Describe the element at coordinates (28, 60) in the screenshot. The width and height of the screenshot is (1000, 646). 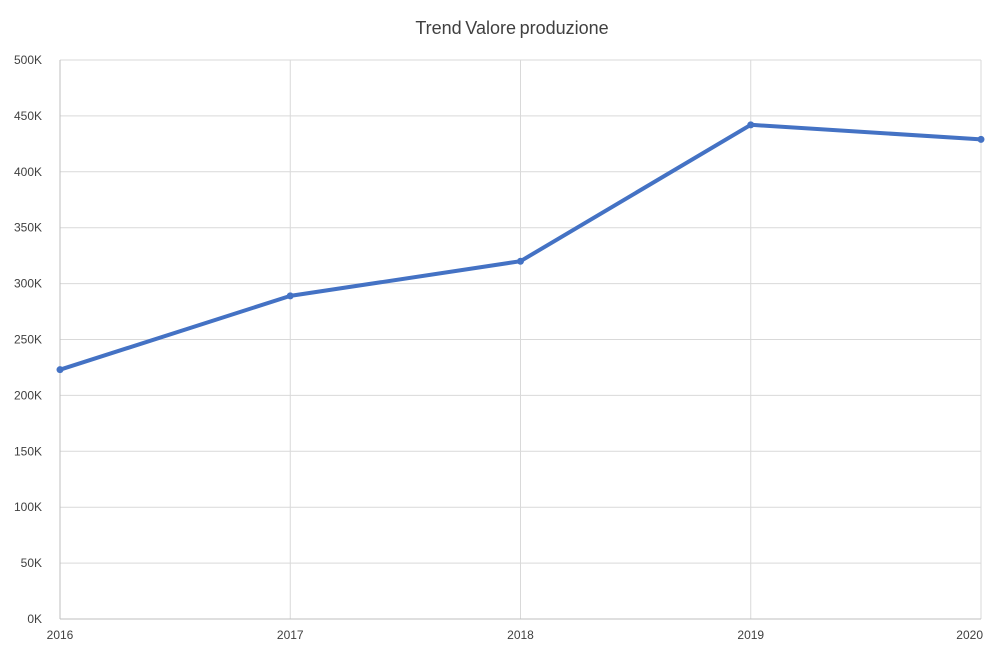
I see `y-tick-label: 500K` at that location.